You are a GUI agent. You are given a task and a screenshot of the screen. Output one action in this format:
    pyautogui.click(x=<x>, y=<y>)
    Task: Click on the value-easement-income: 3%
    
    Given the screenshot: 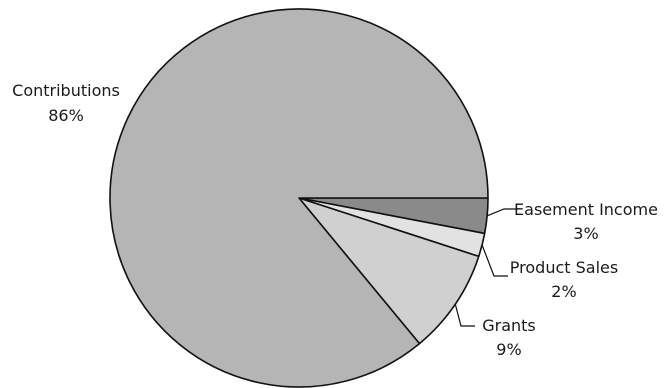 What is the action you would take?
    pyautogui.click(x=585, y=233)
    